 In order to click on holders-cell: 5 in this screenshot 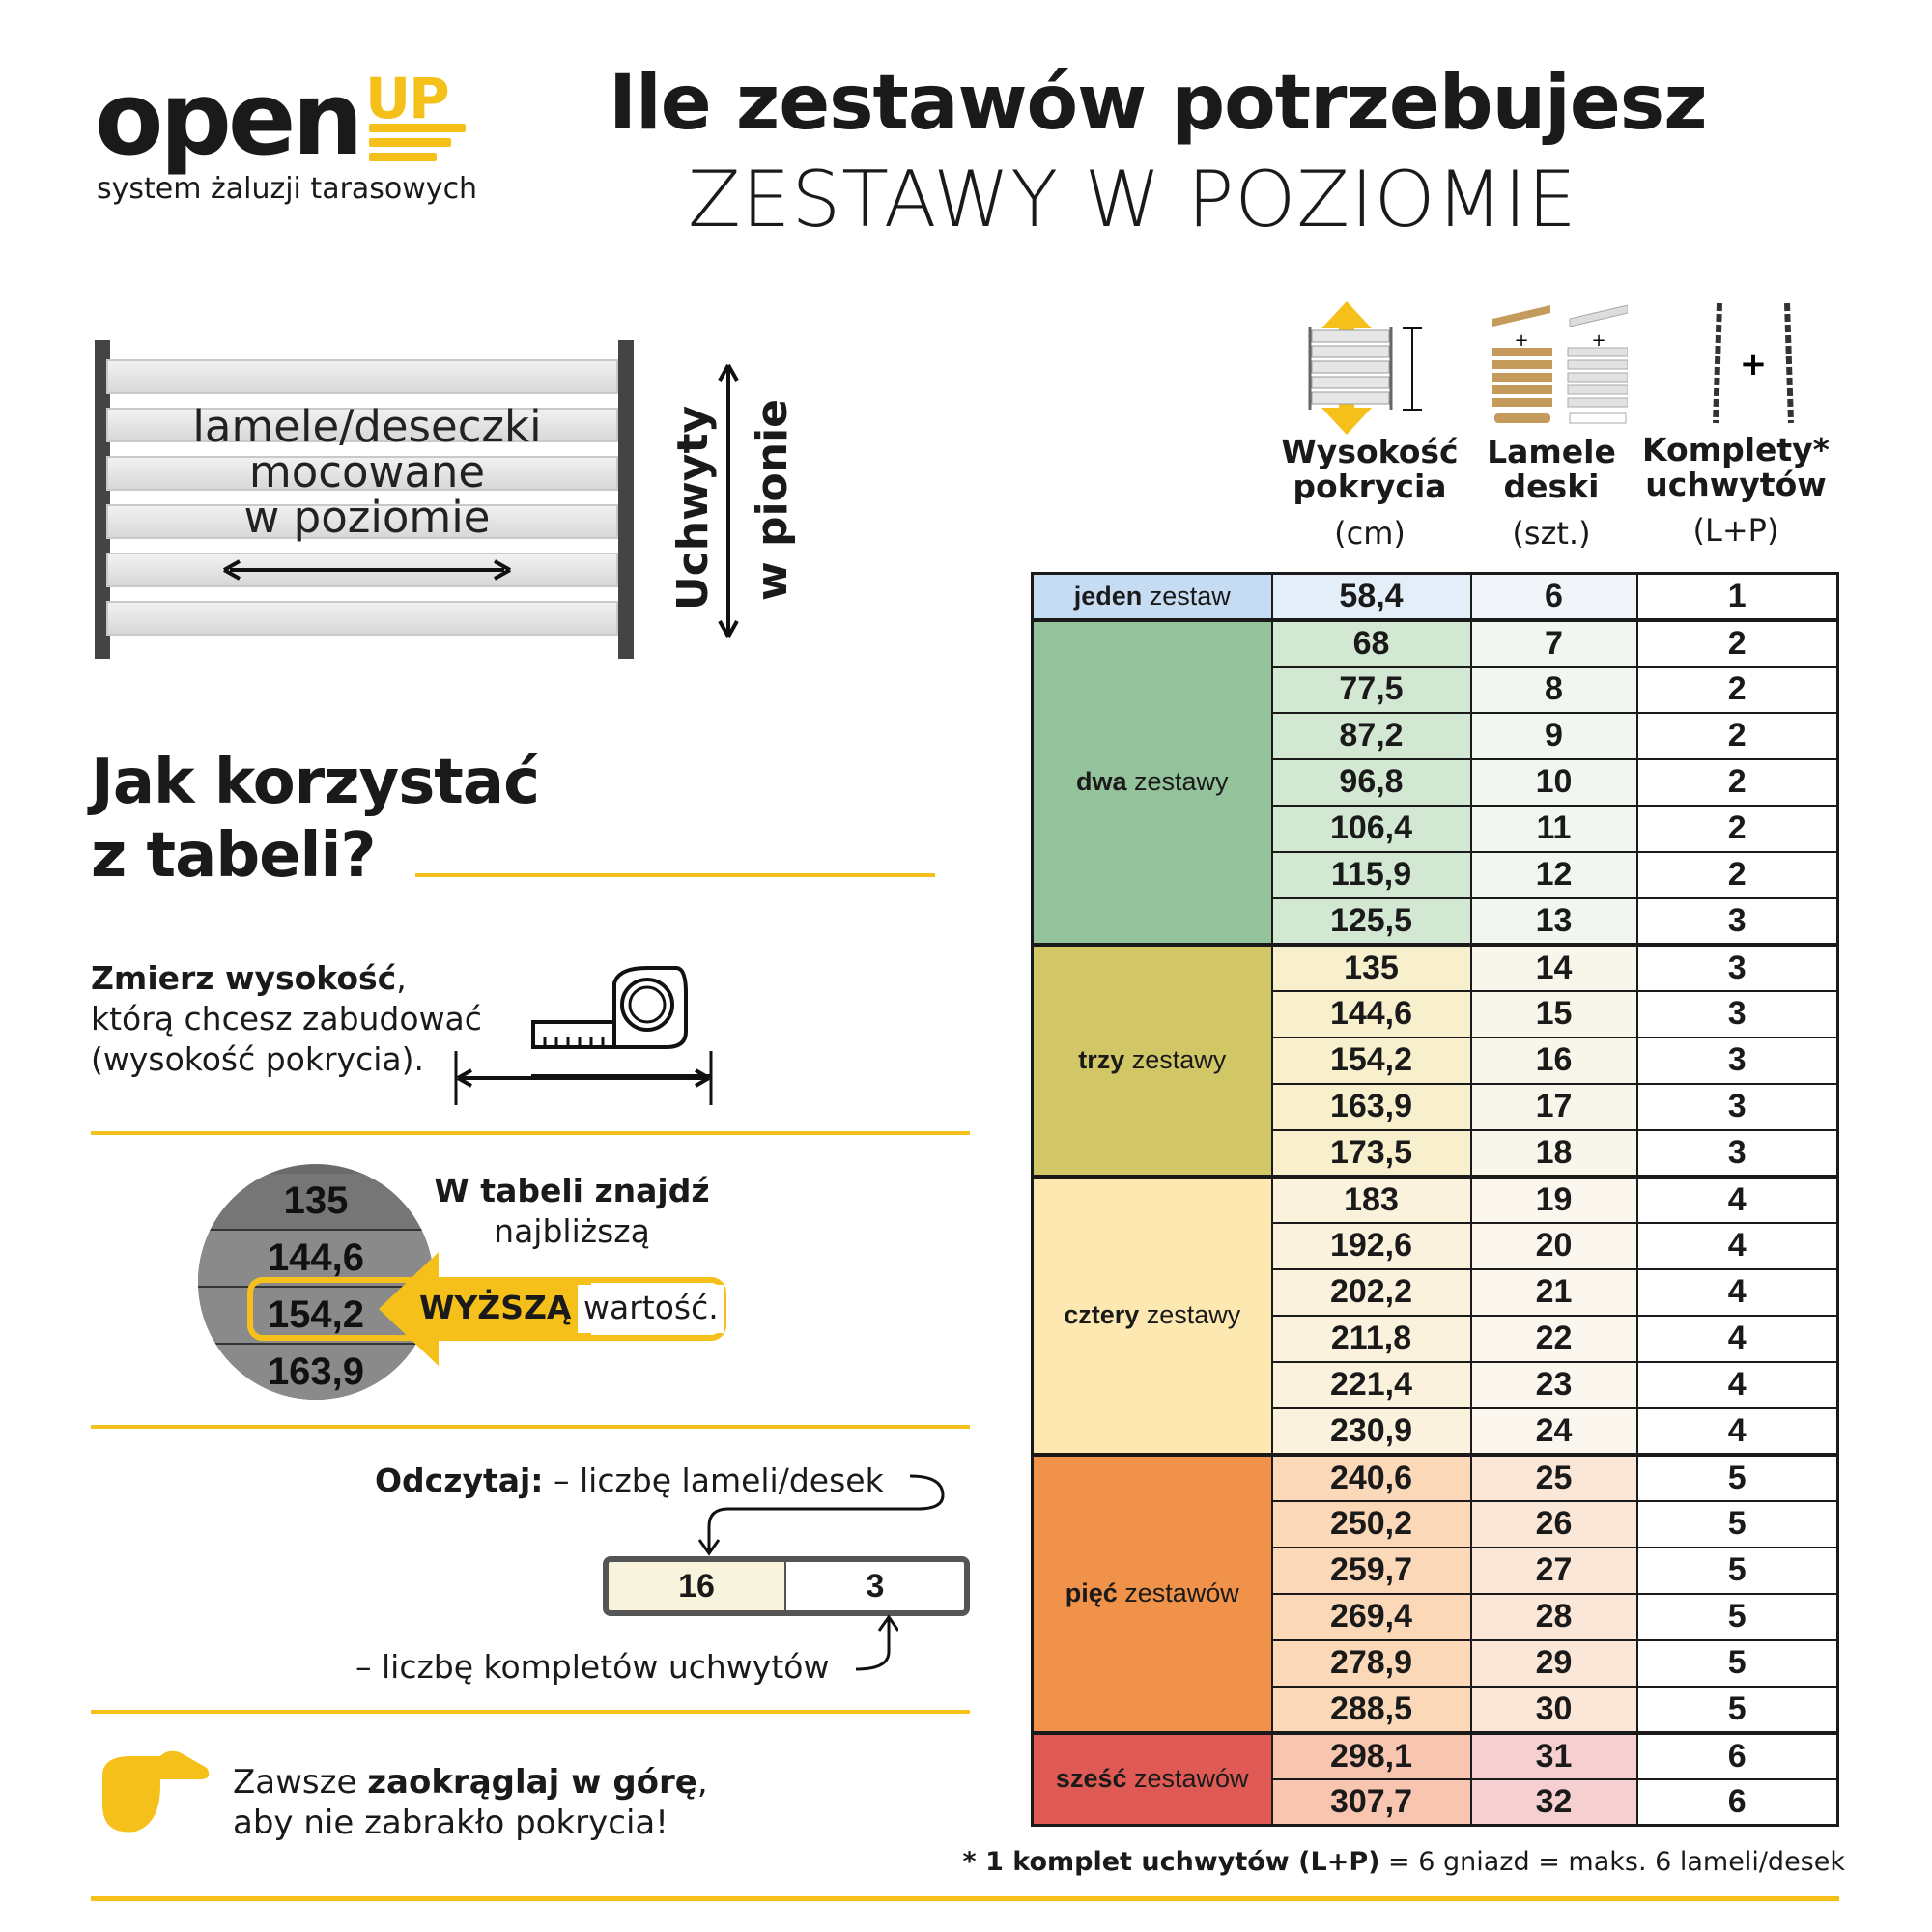, I will do `click(1737, 1709)`.